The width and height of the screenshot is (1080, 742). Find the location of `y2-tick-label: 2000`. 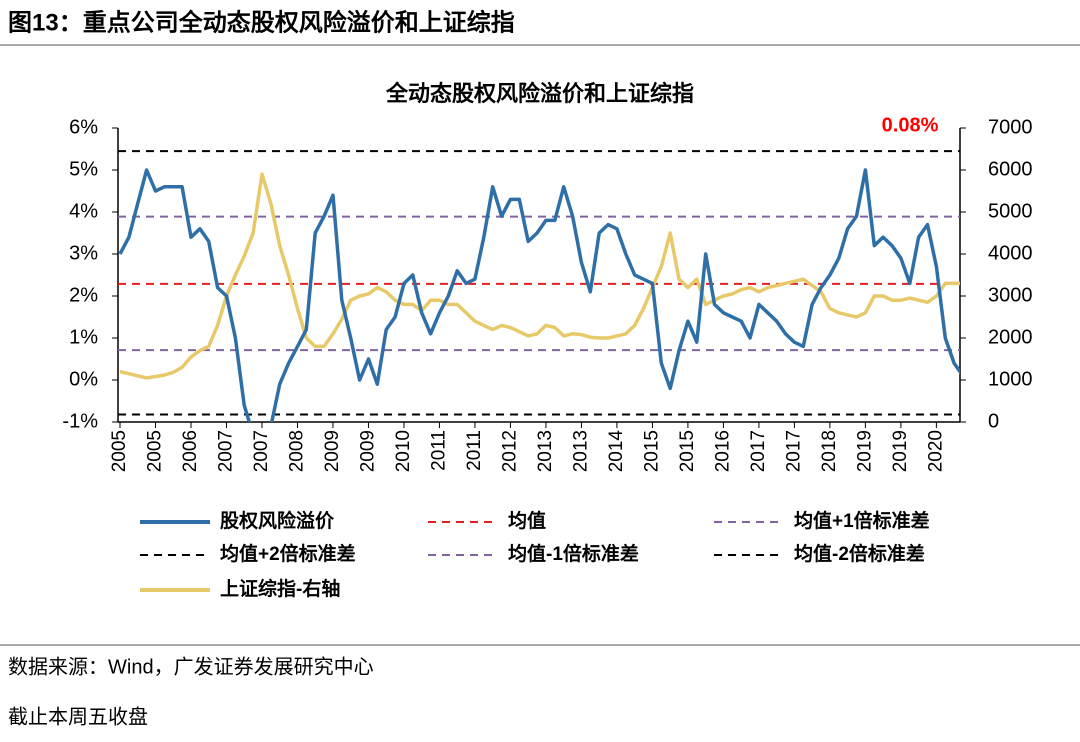

y2-tick-label: 2000 is located at coordinates (1010, 337).